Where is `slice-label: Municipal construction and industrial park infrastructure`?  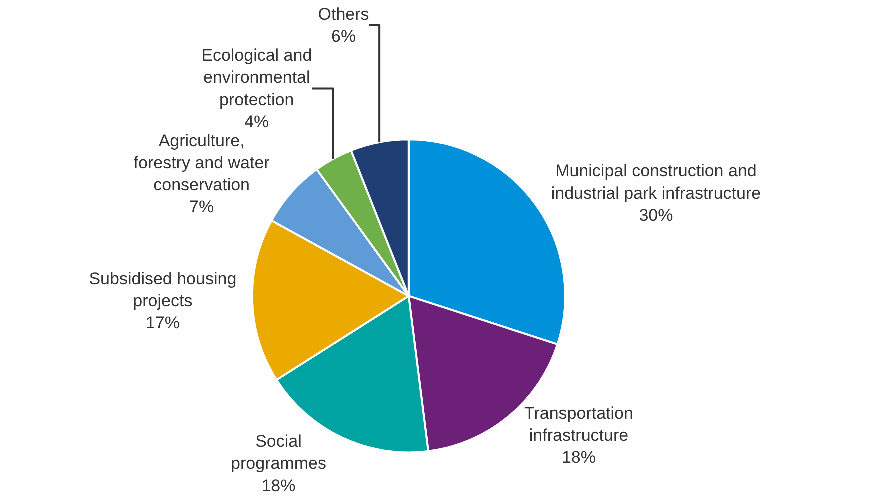 slice-label: Municipal construction and industrial park infrastructure is located at coordinates (656, 182).